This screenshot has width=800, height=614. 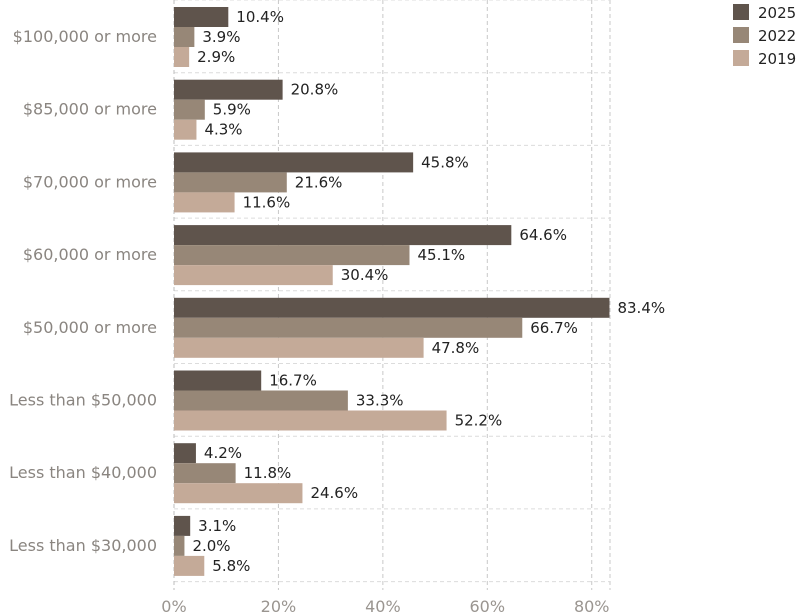 I want to click on value-label: 11.8%, so click(x=268, y=473).